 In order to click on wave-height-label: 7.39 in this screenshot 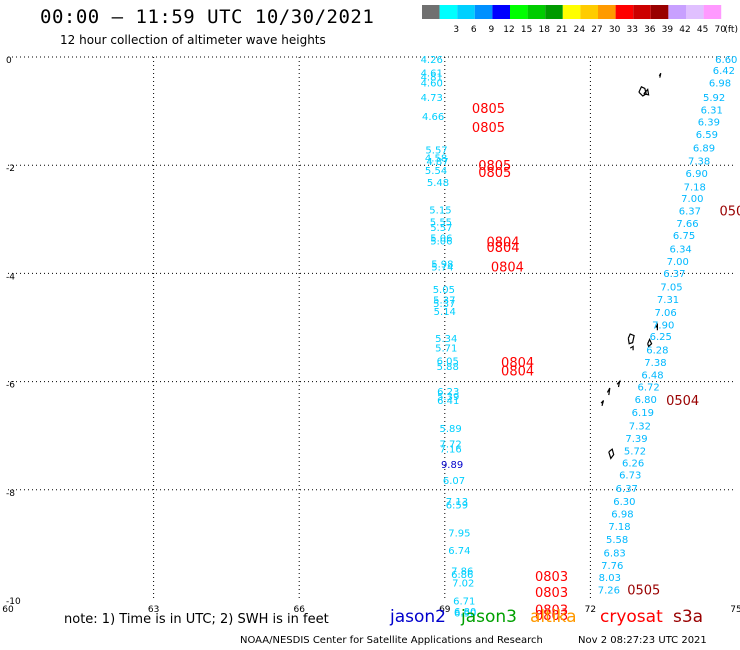, I will do `click(636, 439)`.